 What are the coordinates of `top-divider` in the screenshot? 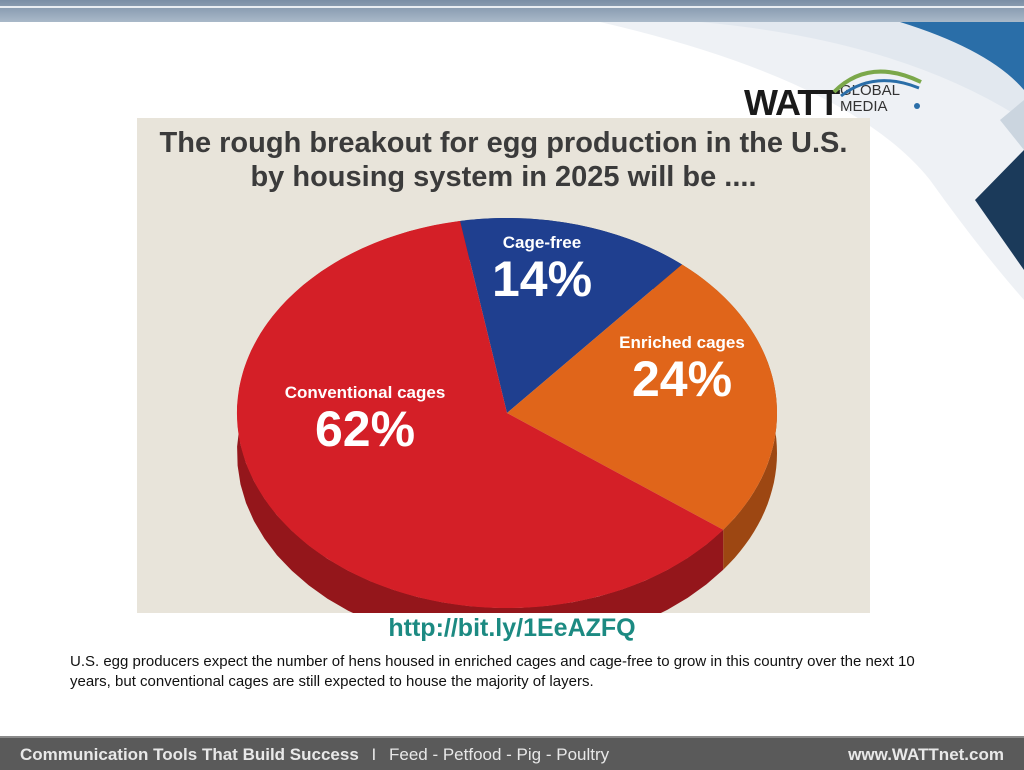 It's located at (512, 7).